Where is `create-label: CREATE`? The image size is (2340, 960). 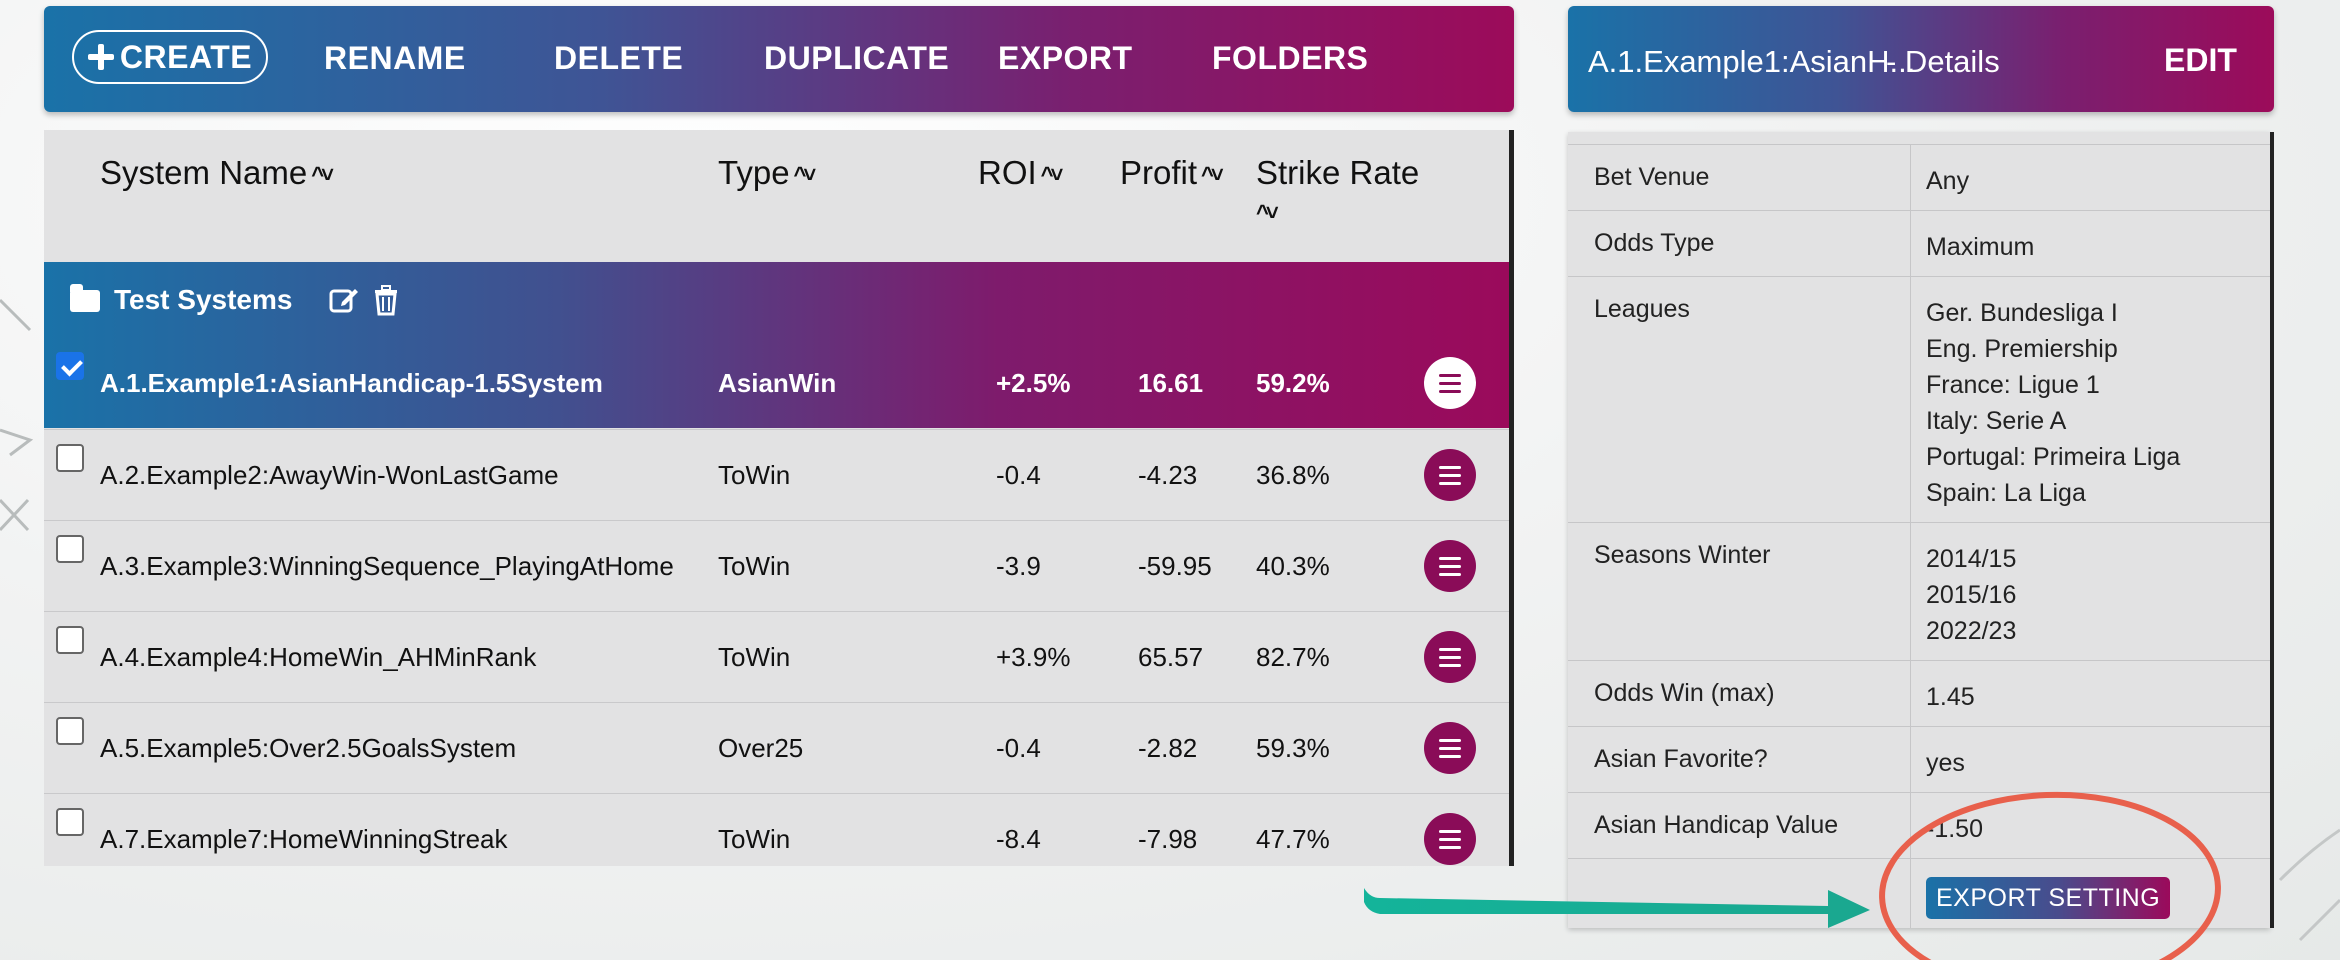
create-label: CREATE is located at coordinates (186, 56).